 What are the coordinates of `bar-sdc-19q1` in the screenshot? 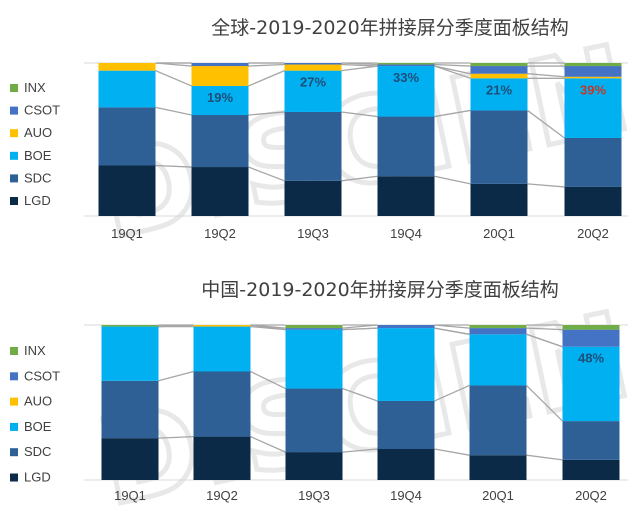 It's located at (127, 136).